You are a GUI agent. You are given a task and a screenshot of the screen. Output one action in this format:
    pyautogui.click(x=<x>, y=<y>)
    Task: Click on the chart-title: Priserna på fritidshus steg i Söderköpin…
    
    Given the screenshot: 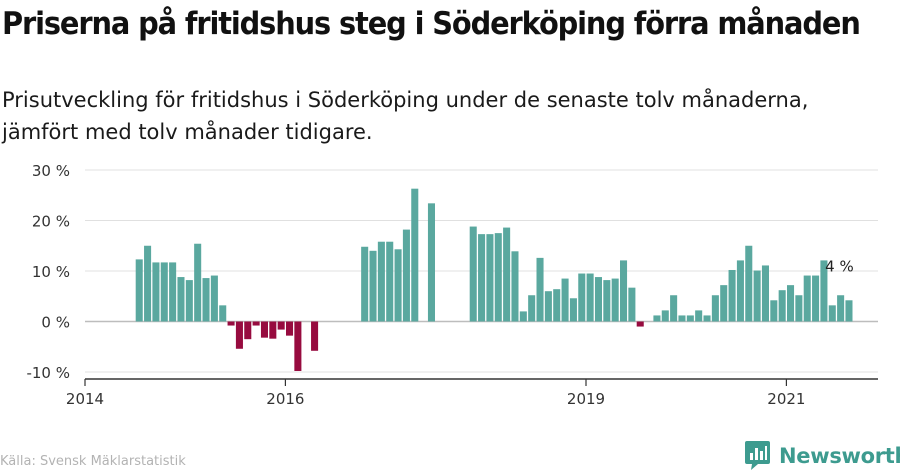 What is the action you would take?
    pyautogui.click(x=431, y=24)
    